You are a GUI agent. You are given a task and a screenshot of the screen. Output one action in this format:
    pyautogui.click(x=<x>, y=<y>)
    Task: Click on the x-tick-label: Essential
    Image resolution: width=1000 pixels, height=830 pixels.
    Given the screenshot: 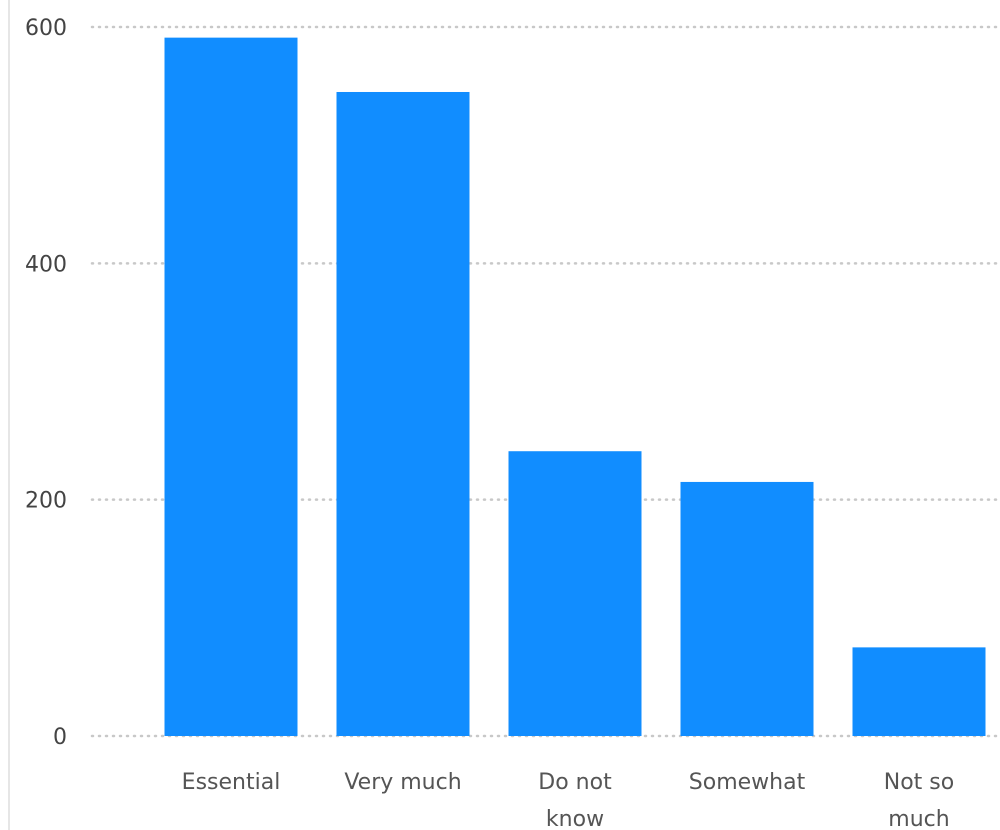 What is the action you would take?
    pyautogui.click(x=231, y=782)
    